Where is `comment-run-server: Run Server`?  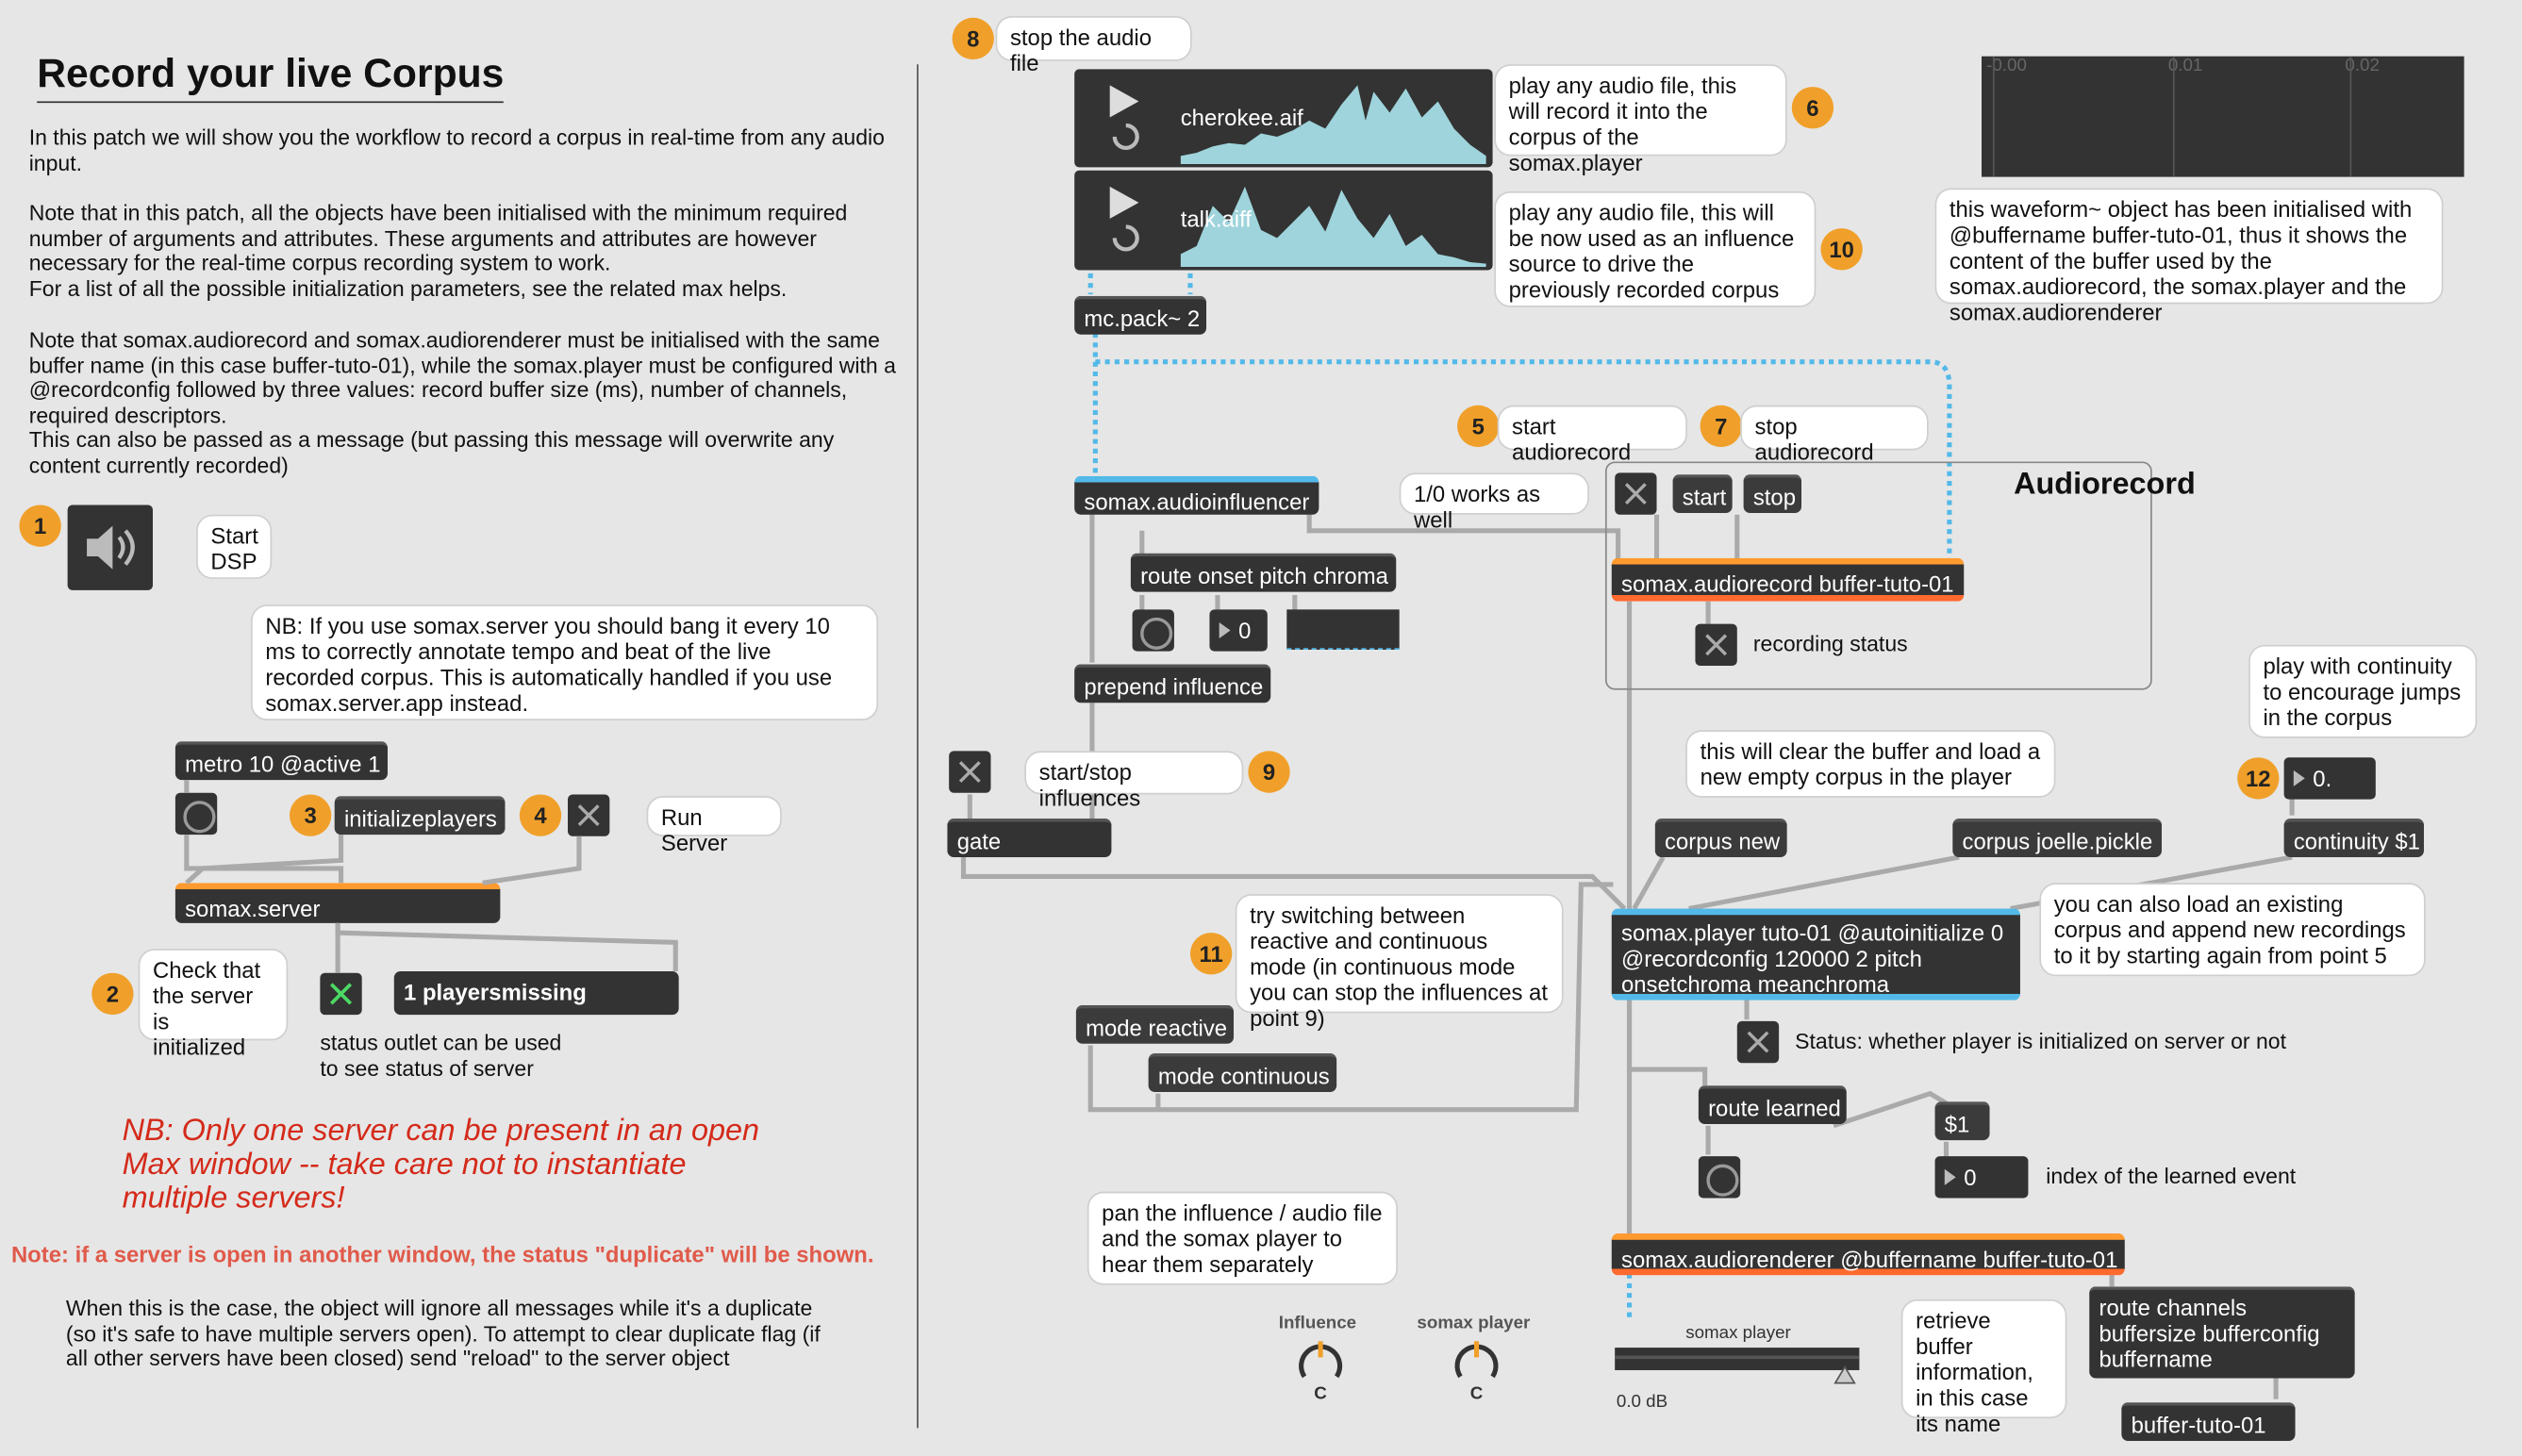 comment-run-server: Run Server is located at coordinates (714, 825).